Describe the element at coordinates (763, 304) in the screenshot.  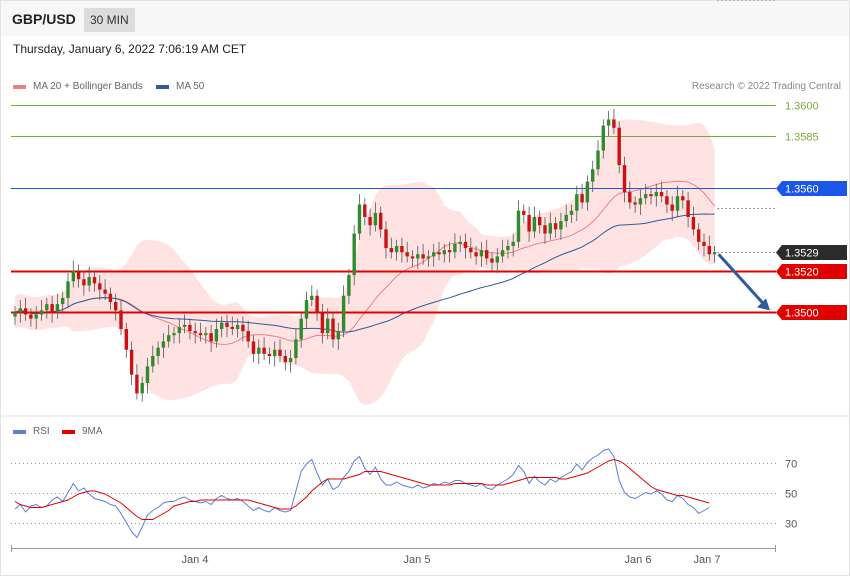
I see `forecast-arrow-head` at that location.